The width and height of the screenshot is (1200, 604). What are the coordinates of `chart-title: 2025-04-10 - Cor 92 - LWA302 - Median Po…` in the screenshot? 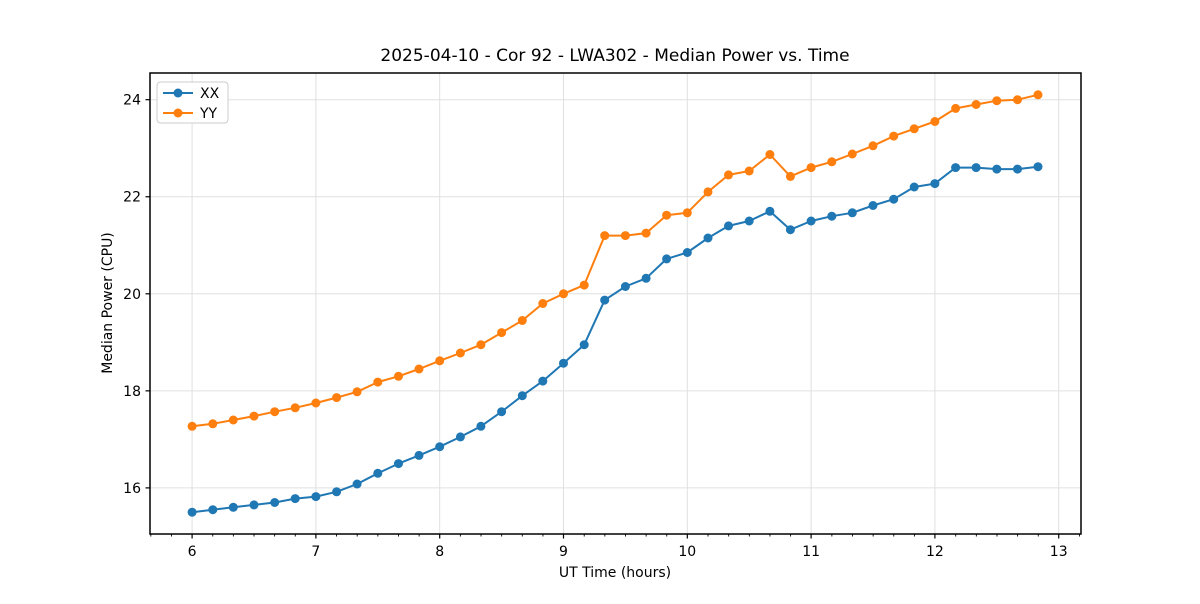 It's located at (614, 56).